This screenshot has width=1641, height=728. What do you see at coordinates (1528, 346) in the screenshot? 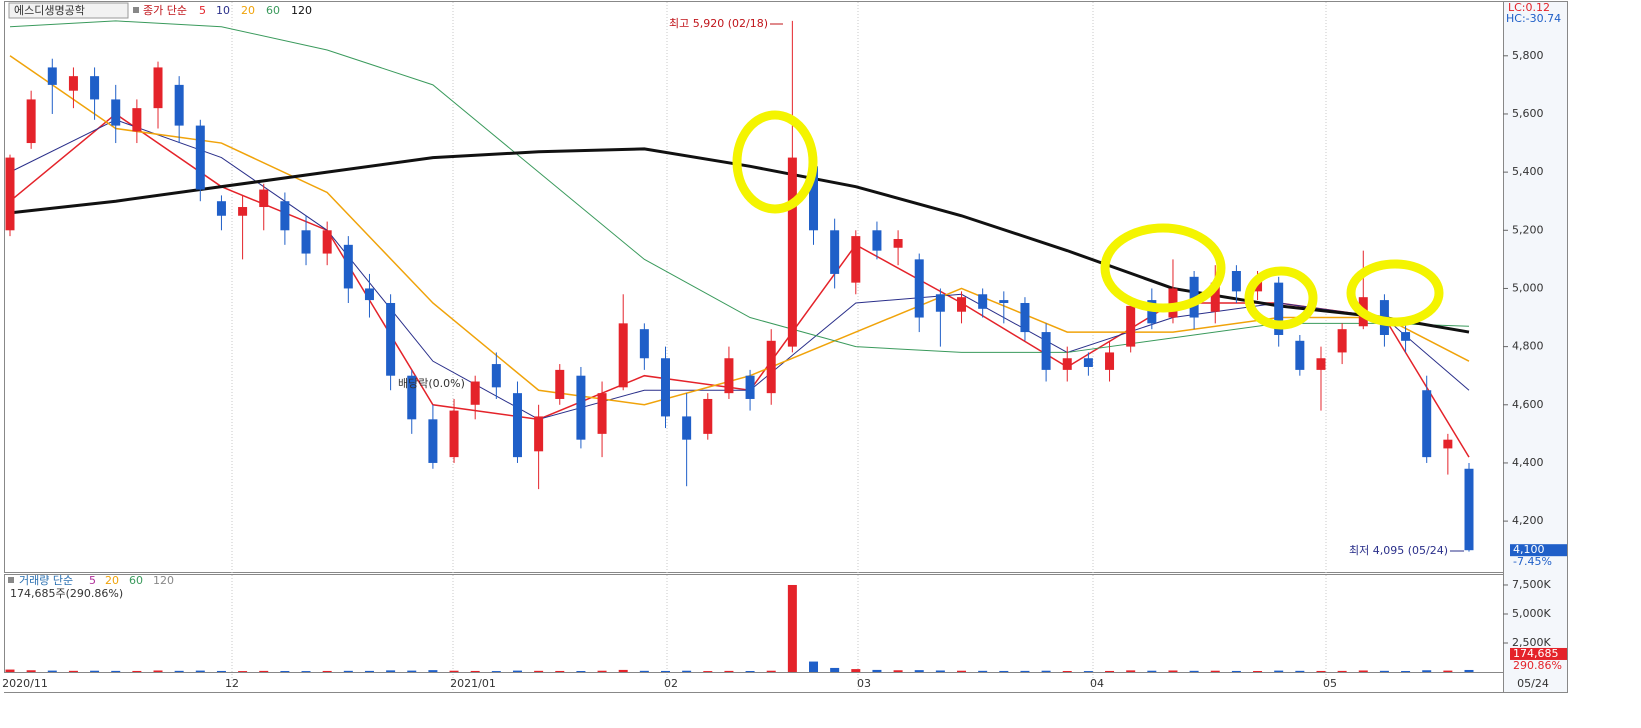
I see `y-tick-label: 4,800` at bounding box center [1528, 346].